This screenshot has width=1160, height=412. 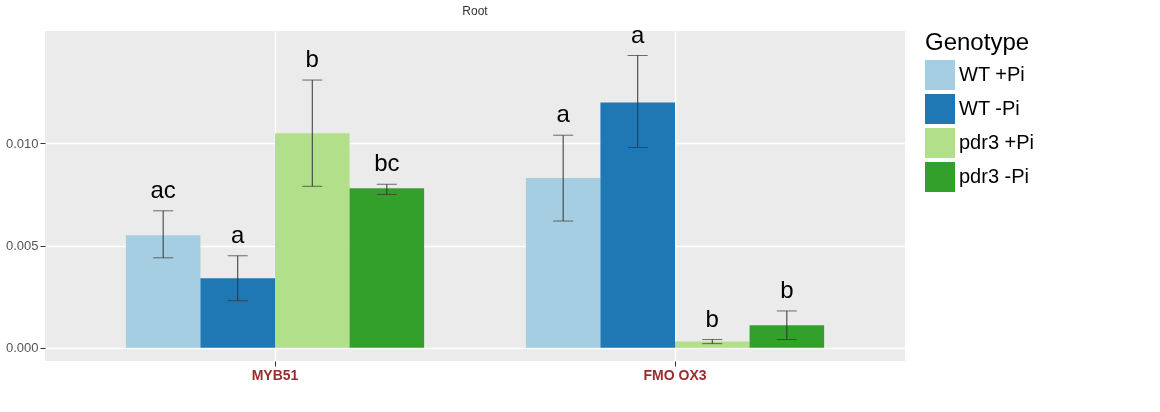 What do you see at coordinates (387, 163) in the screenshot?
I see `data-label: bc` at bounding box center [387, 163].